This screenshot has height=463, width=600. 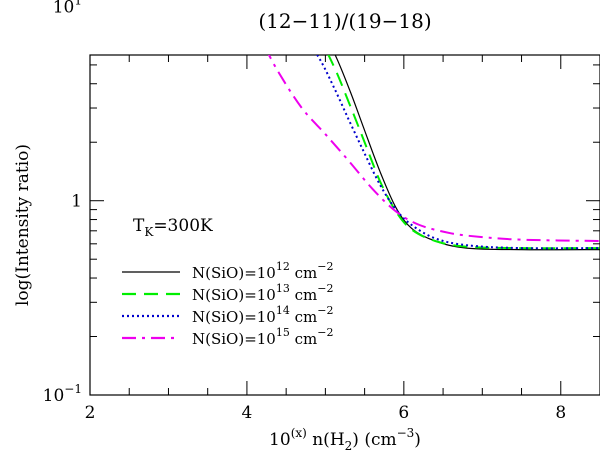 I want to click on y-tick-label: 101, so click(x=67, y=8).